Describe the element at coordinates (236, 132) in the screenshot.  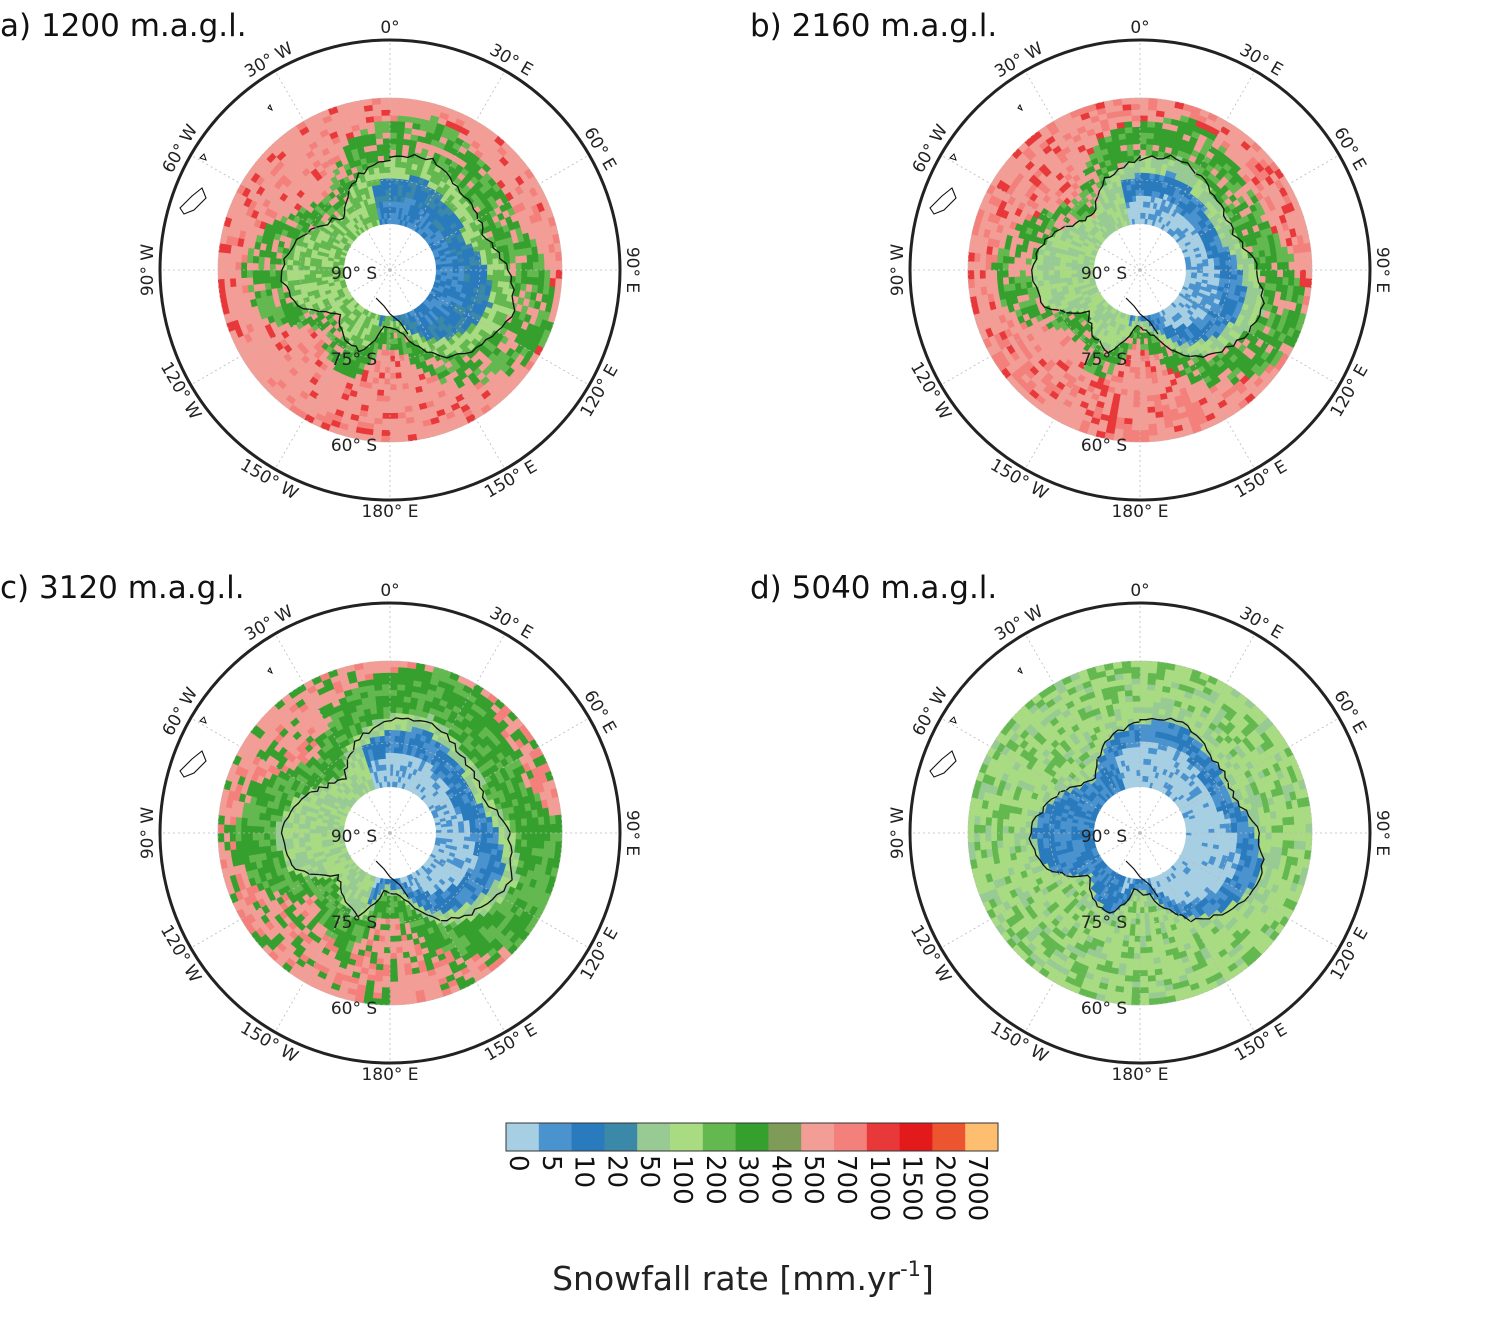
I see `island-outline` at that location.